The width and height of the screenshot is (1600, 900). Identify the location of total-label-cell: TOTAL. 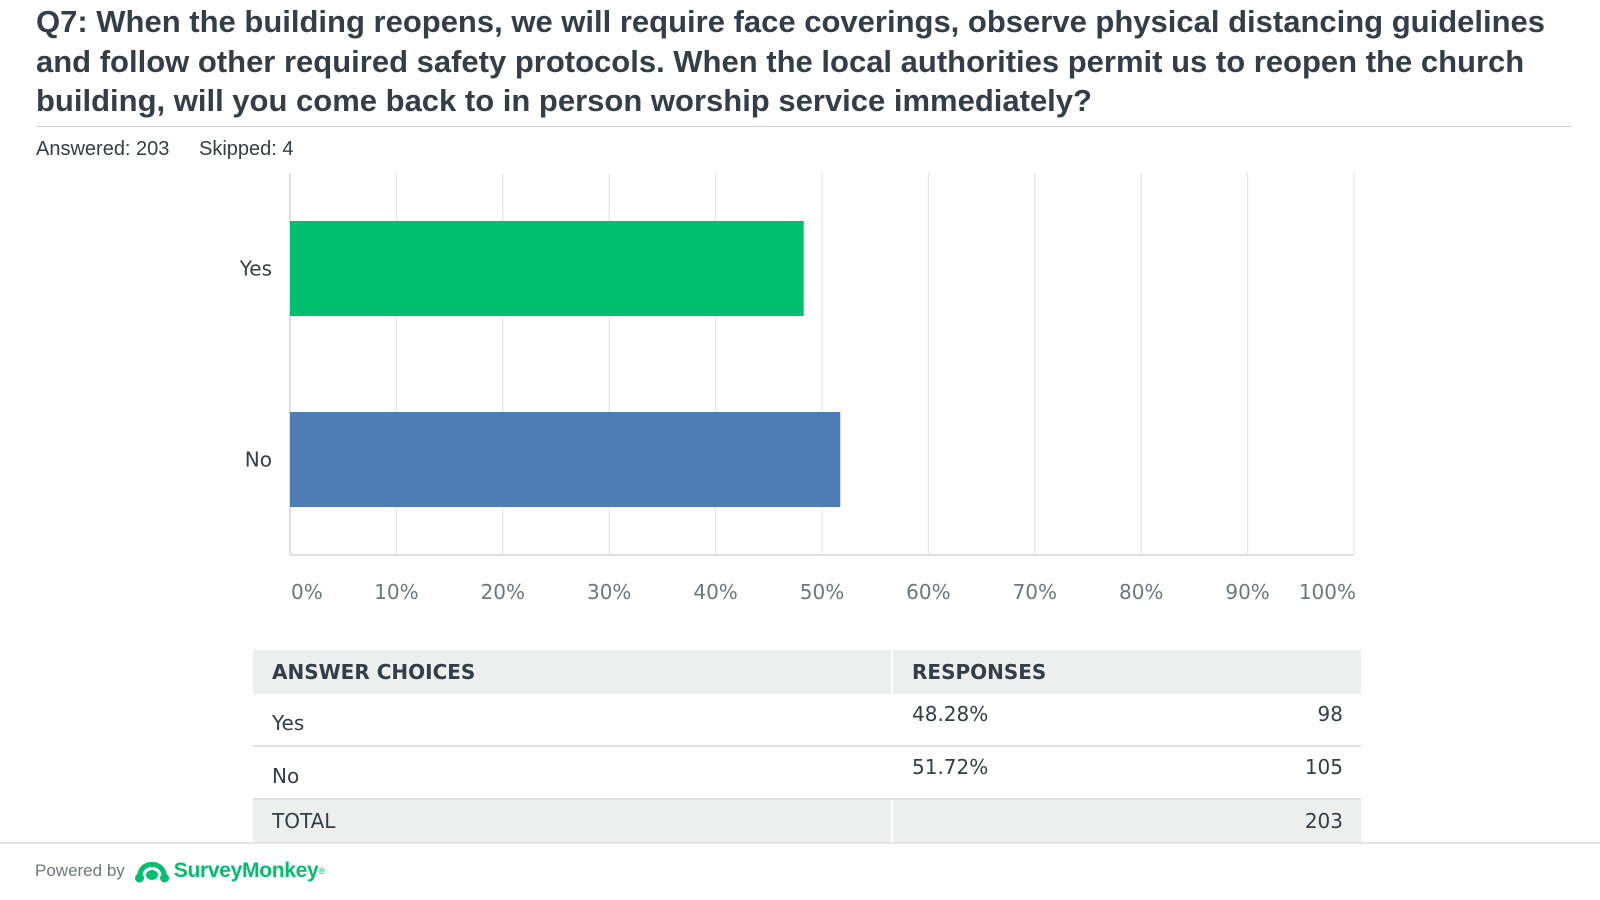
(572, 821).